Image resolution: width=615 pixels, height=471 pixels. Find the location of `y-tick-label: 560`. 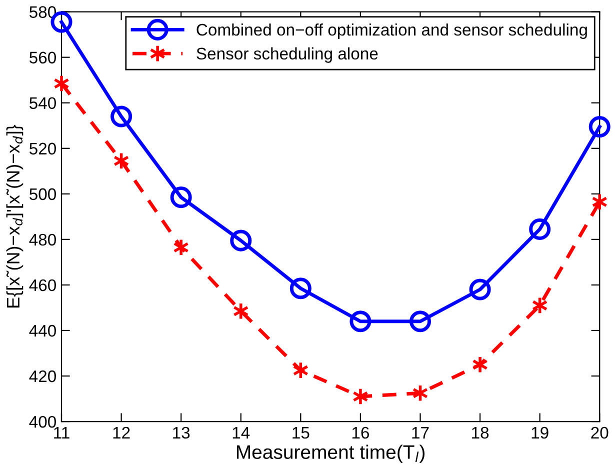

y-tick-label: 560 is located at coordinates (43, 58).